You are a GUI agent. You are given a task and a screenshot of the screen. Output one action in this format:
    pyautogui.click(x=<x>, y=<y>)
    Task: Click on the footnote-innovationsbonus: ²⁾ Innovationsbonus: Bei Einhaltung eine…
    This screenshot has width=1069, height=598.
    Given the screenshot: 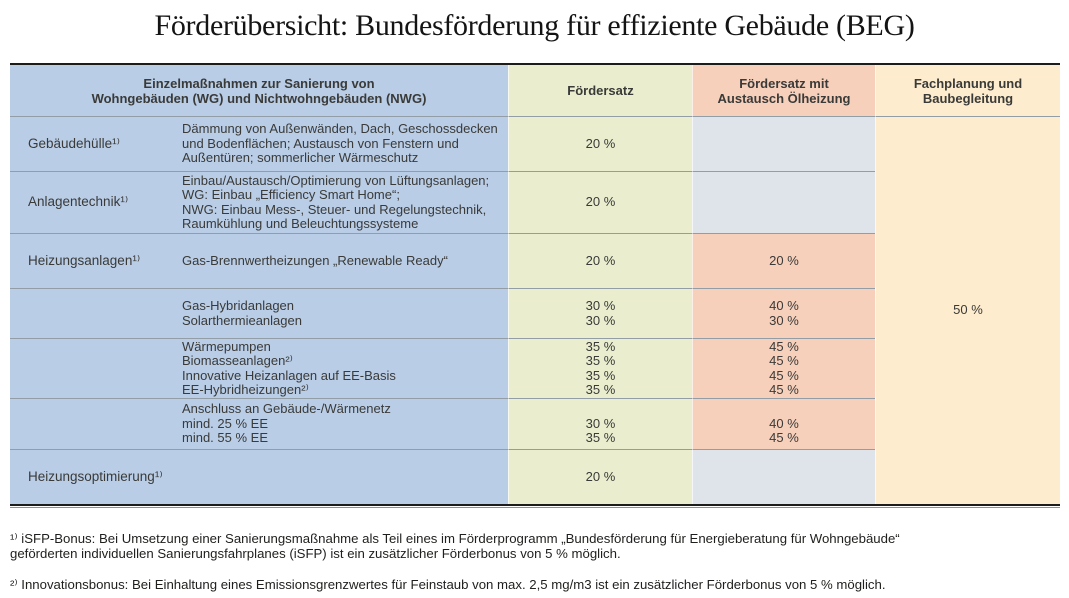 What is the action you would take?
    pyautogui.click(x=448, y=584)
    